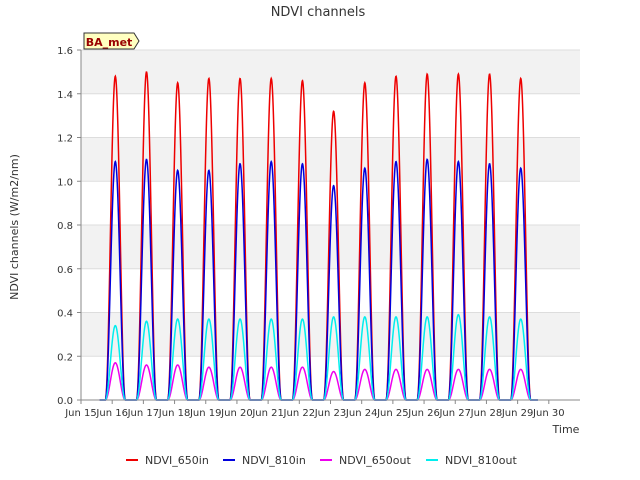  What do you see at coordinates (111, 413) in the screenshot?
I see `x-tick-label: Jun 16` at bounding box center [111, 413].